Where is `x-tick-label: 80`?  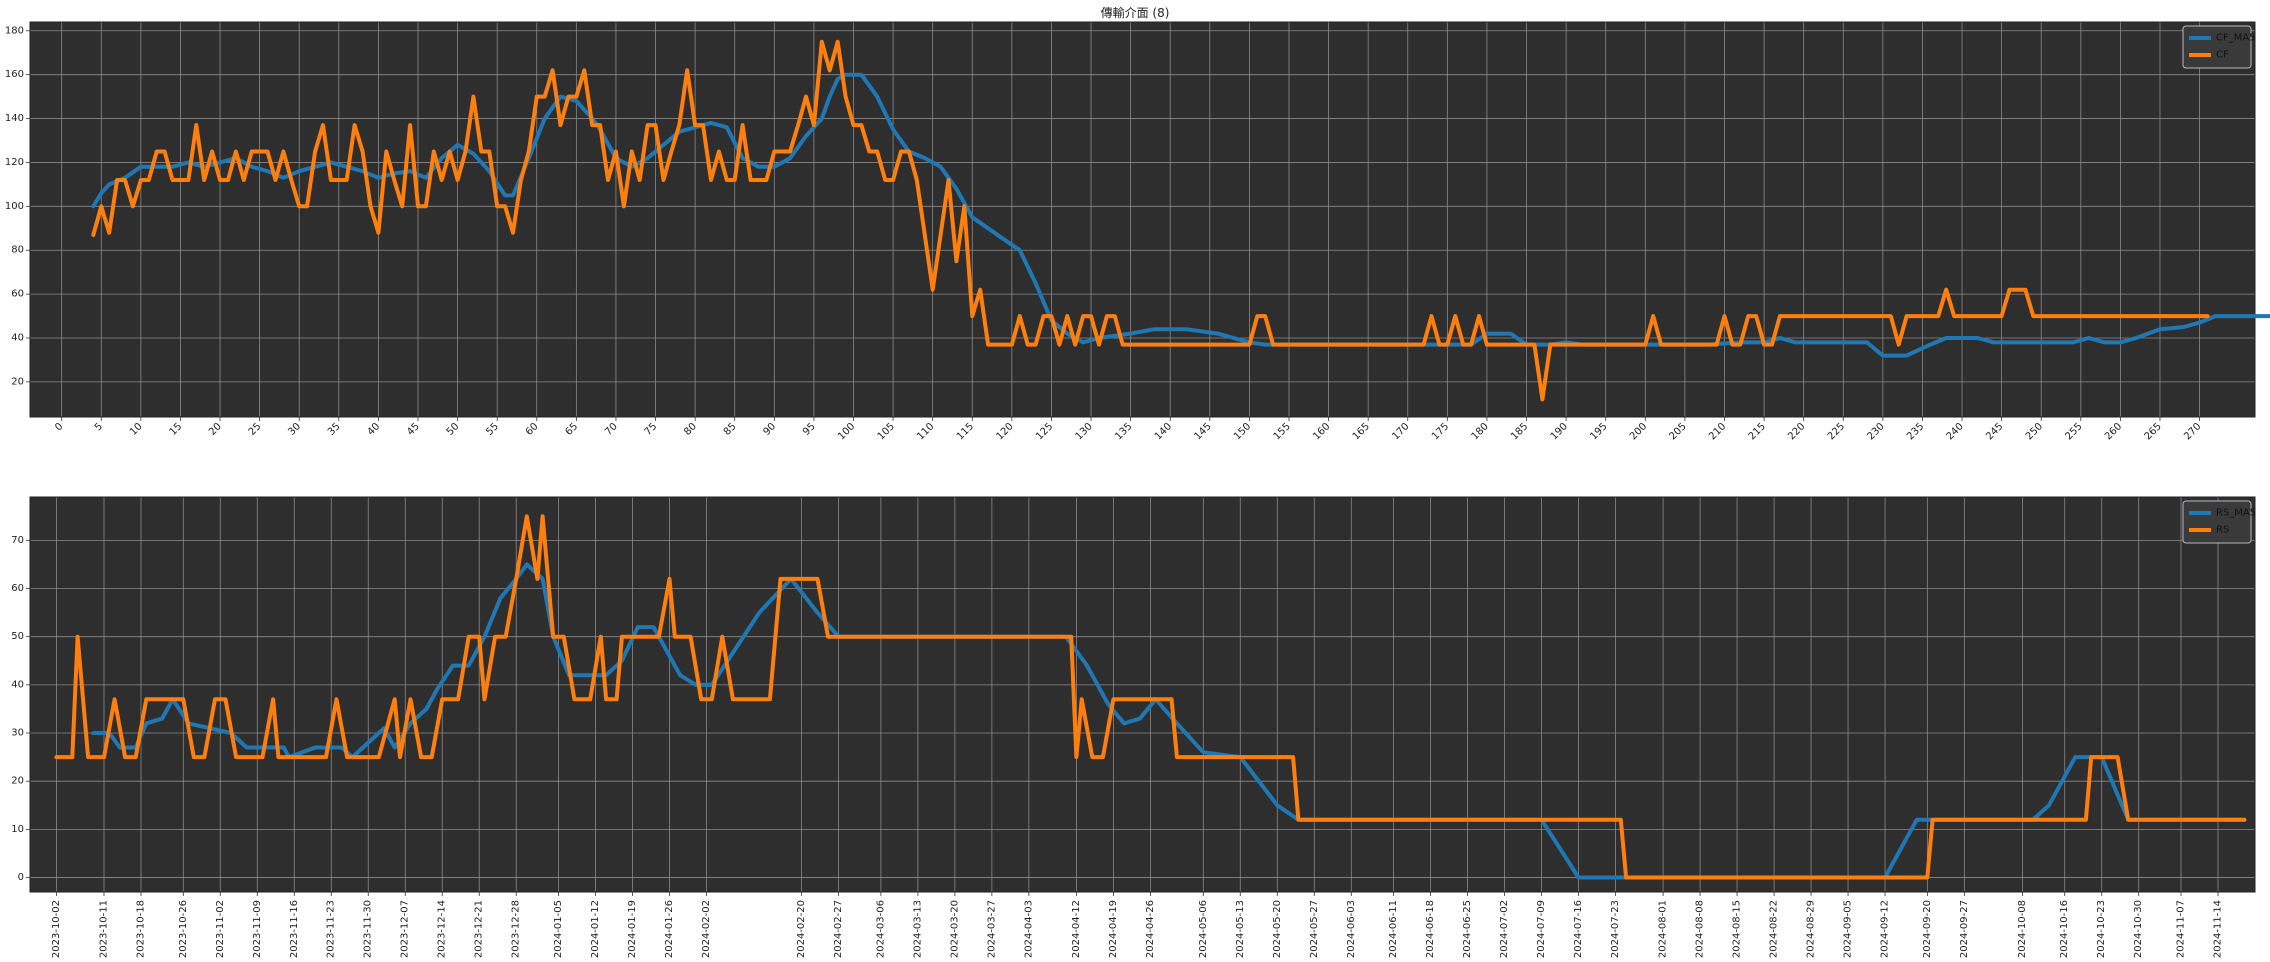
x-tick-label: 80 is located at coordinates (690, 429).